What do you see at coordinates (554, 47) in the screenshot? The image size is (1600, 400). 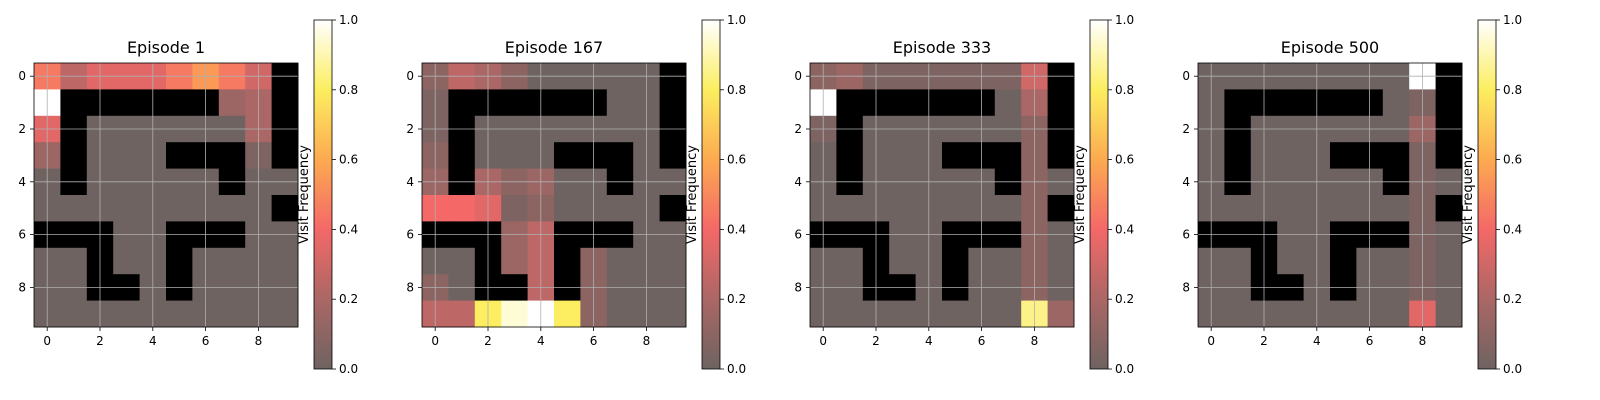 I see `panel-title: Episode 167` at bounding box center [554, 47].